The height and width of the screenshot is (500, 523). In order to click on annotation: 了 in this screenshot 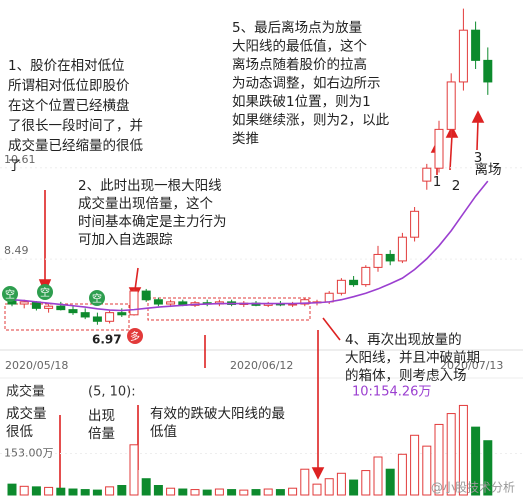, I will do `click(15, 166)`.